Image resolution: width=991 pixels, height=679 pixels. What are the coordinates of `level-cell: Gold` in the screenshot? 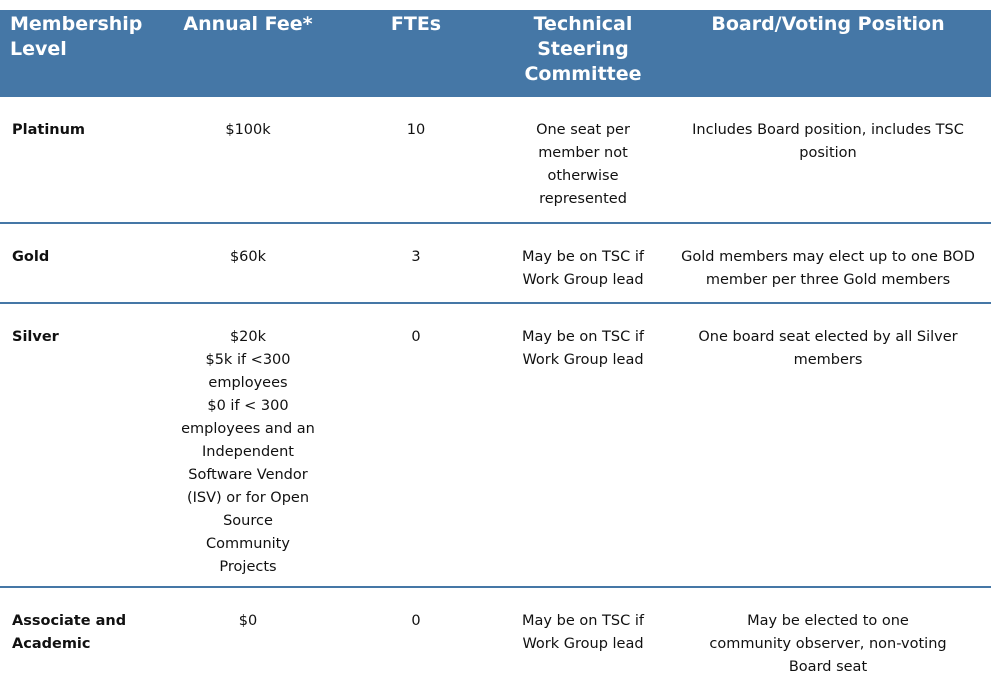 It's located at (82, 263).